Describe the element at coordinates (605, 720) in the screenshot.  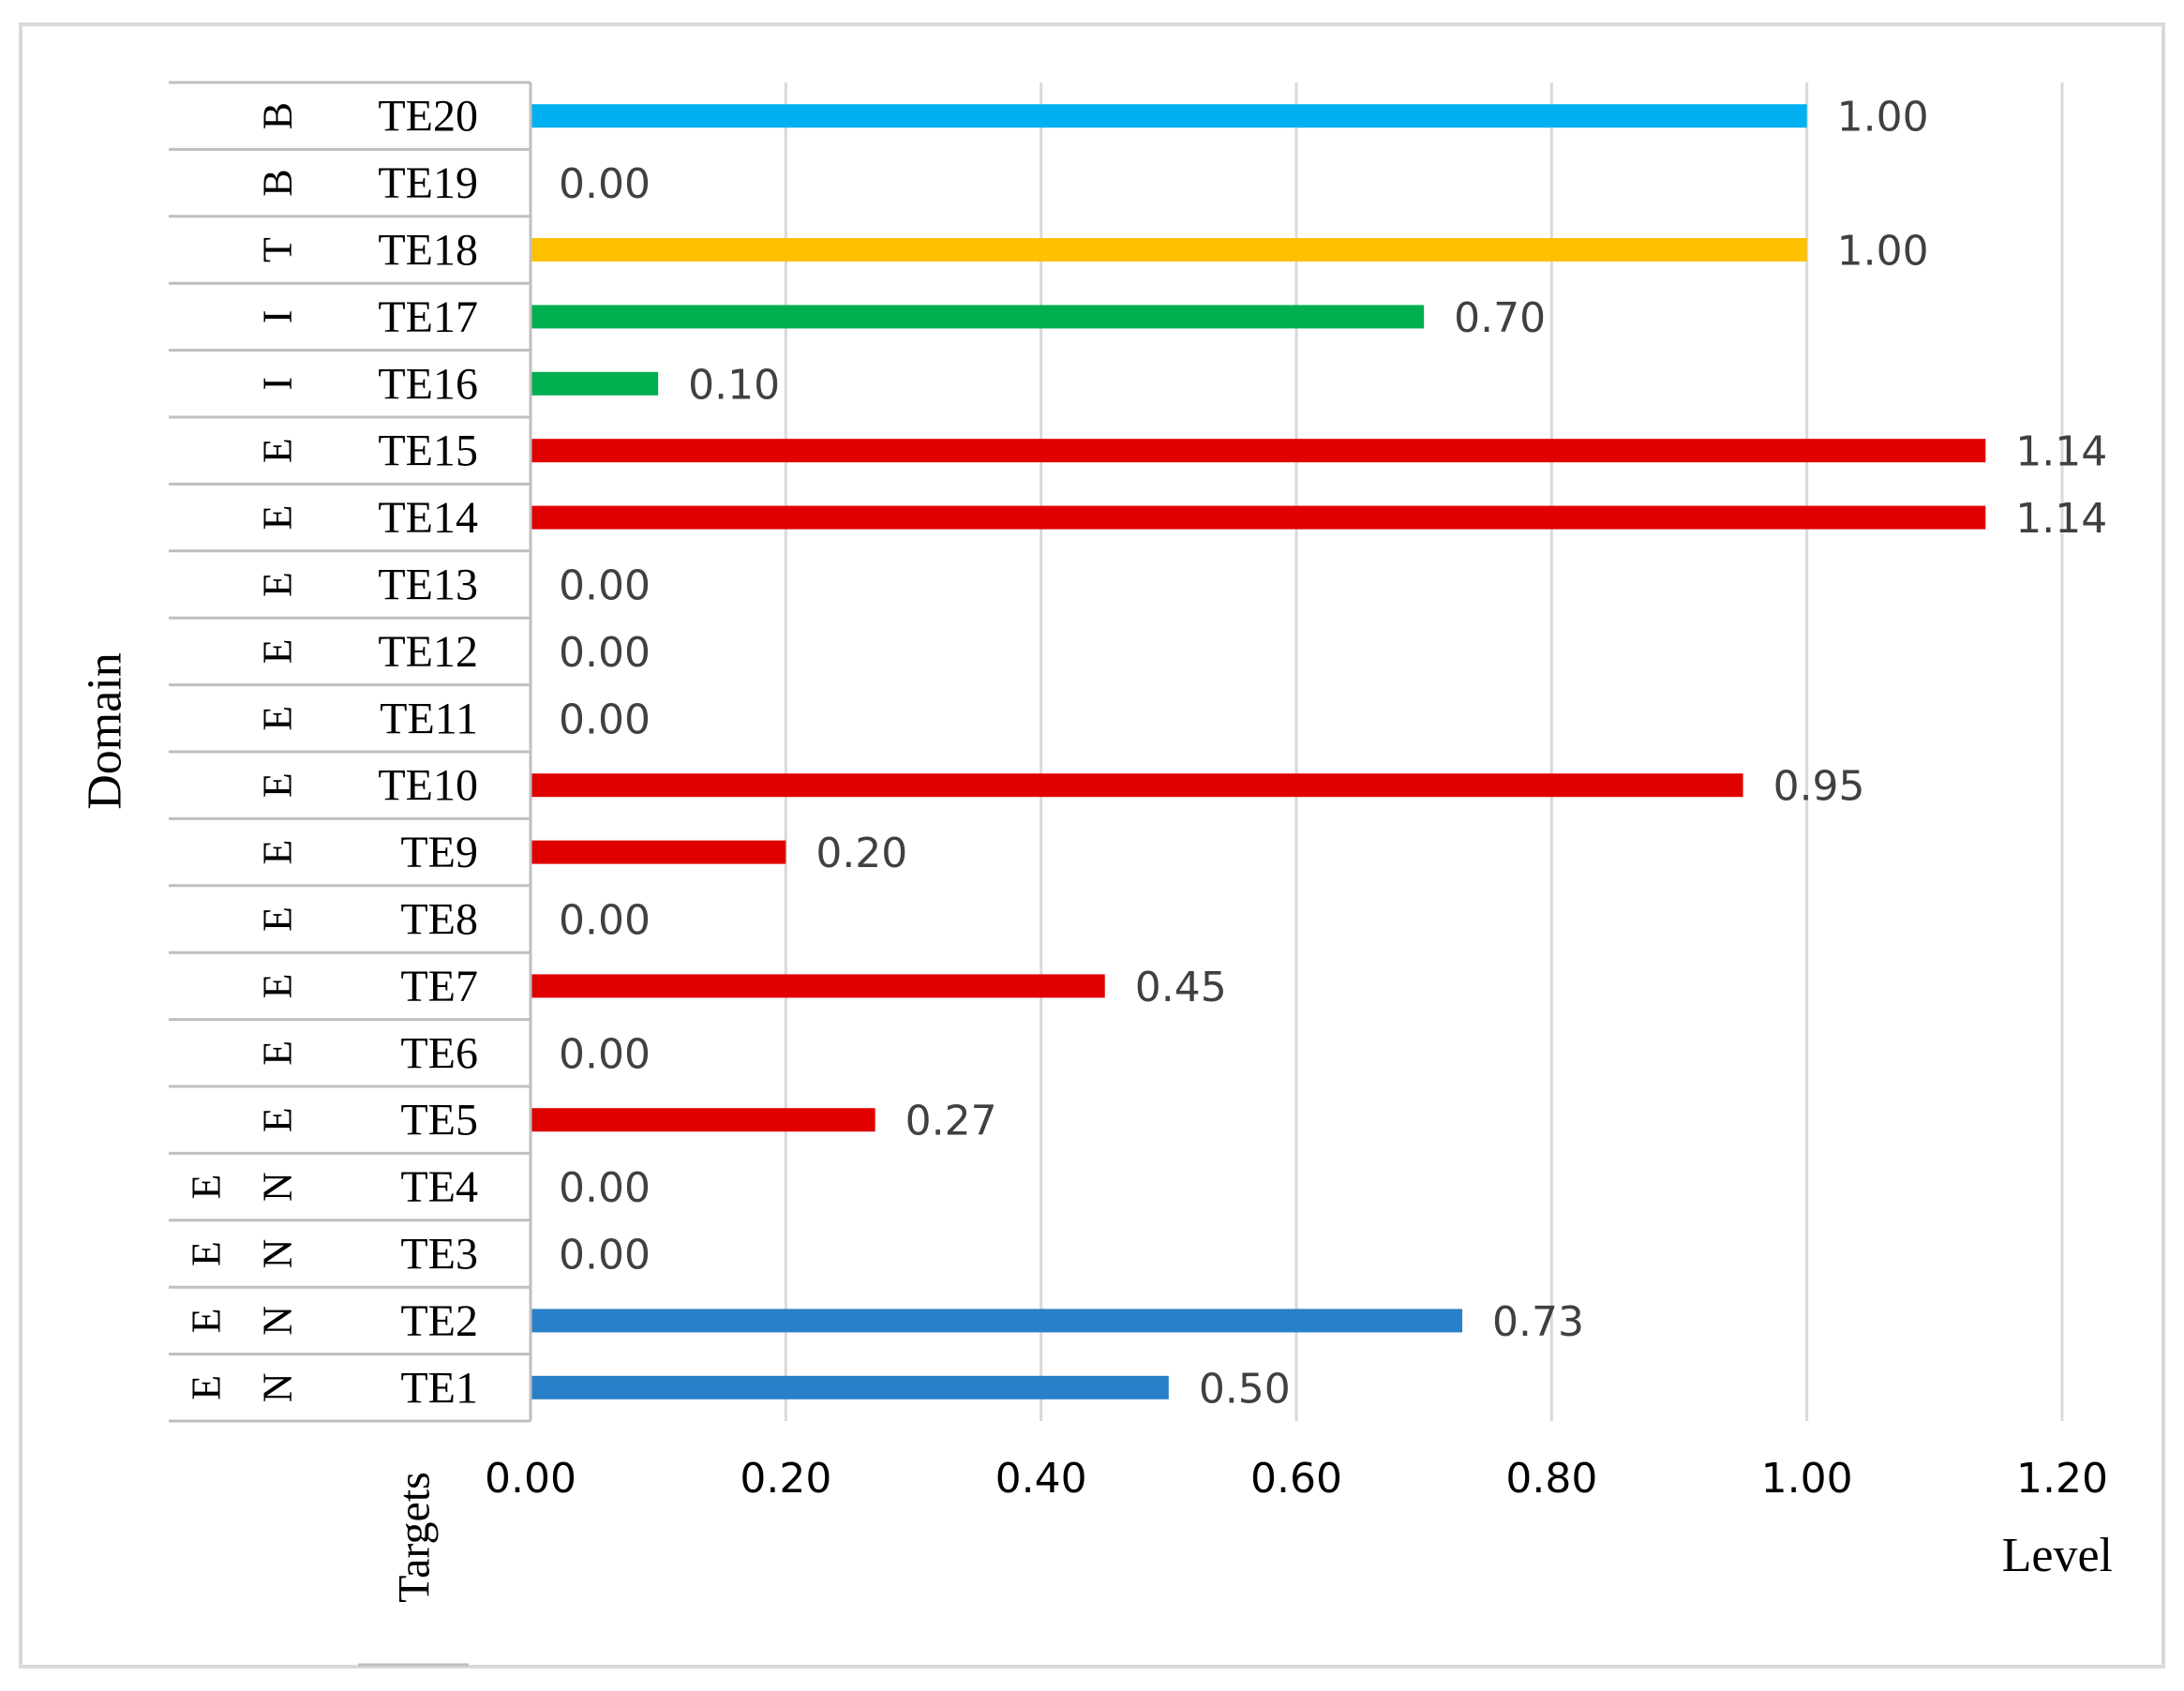
I see `data-label-te11: 0.00` at that location.